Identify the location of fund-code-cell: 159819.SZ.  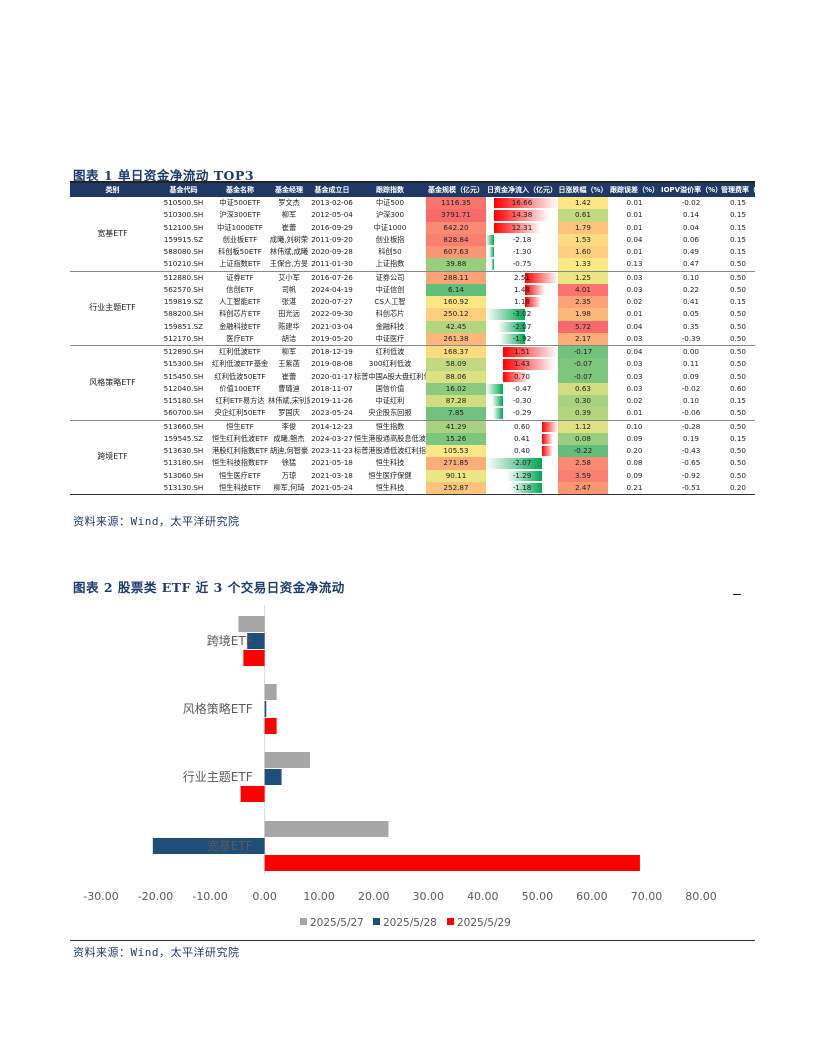
(183, 302).